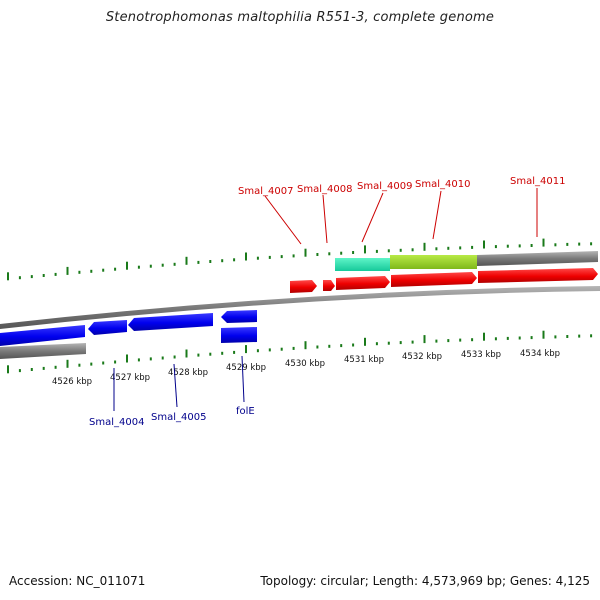 This screenshot has height=600, width=600. What do you see at coordinates (537, 258) in the screenshot?
I see `outer-band-right` at bounding box center [537, 258].